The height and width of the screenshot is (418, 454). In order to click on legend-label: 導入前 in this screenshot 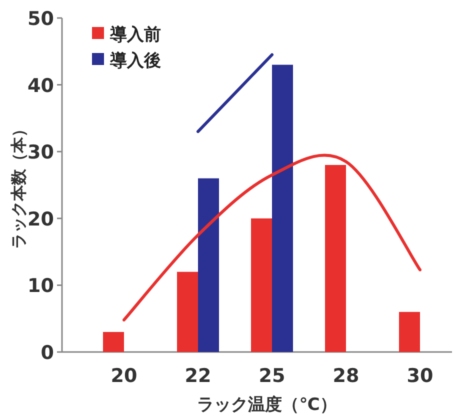, I will do `click(135, 35)`.